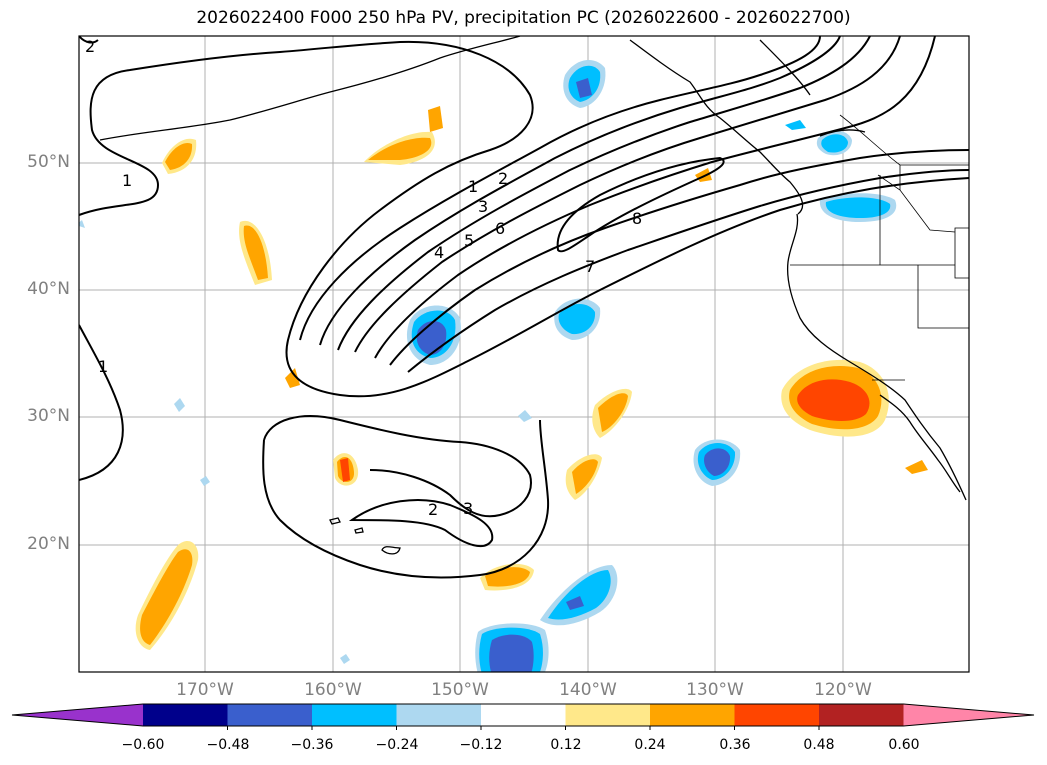 Image resolution: width=1047 pixels, height=765 pixels. I want to click on lon-label: 140°W, so click(588, 690).